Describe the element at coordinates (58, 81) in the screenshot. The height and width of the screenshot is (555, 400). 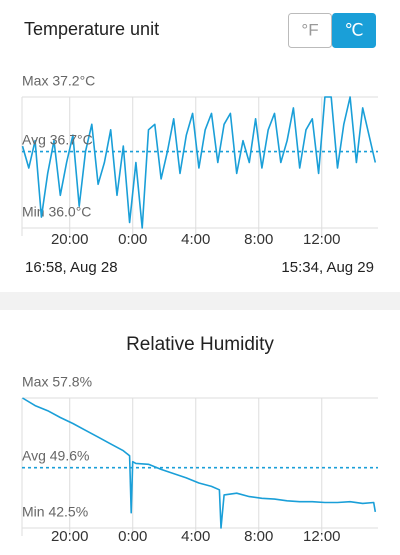
I see `y-tick-label: Max 37.2°C` at that location.